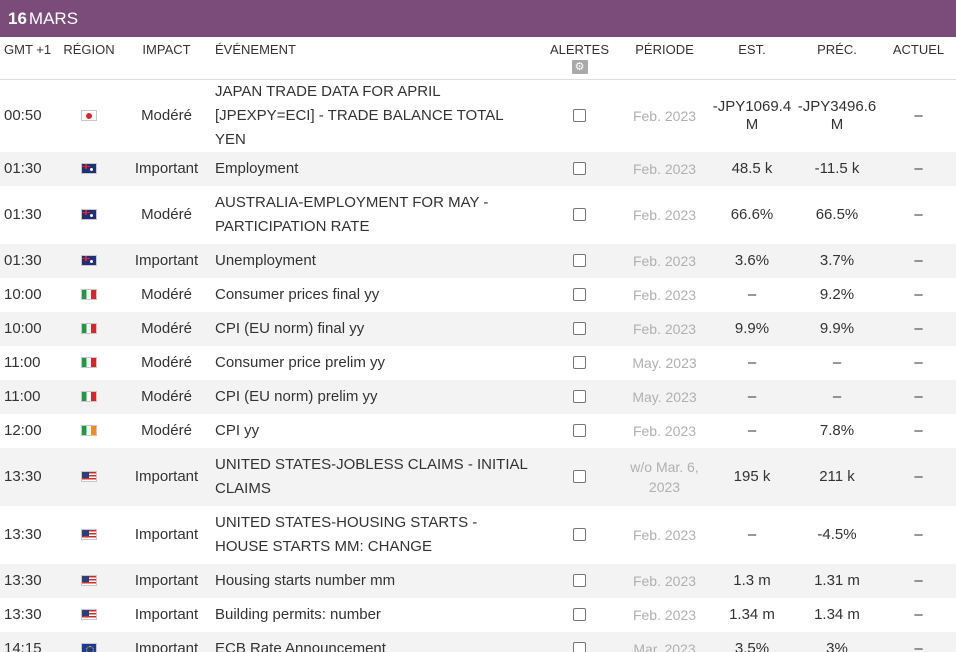 The height and width of the screenshot is (652, 956). Describe the element at coordinates (837, 214) in the screenshot. I see `row-prev: 66.5%` at that location.